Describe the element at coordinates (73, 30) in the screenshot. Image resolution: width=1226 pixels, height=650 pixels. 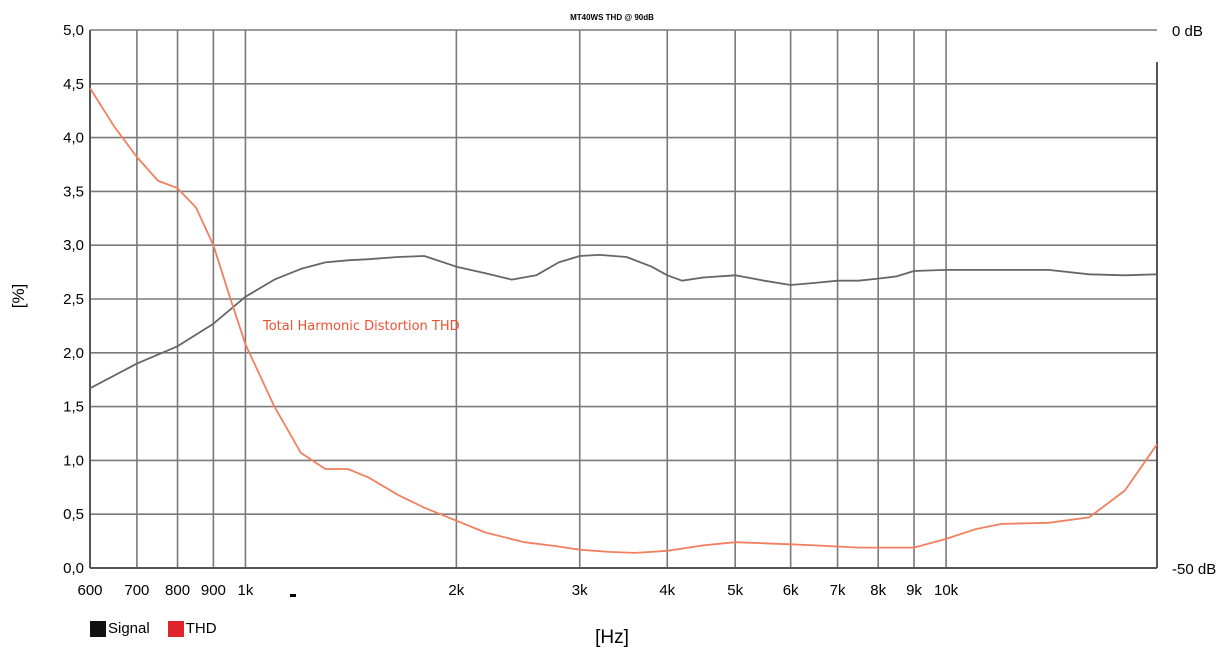
I see `y-tick-label: 5,0` at that location.